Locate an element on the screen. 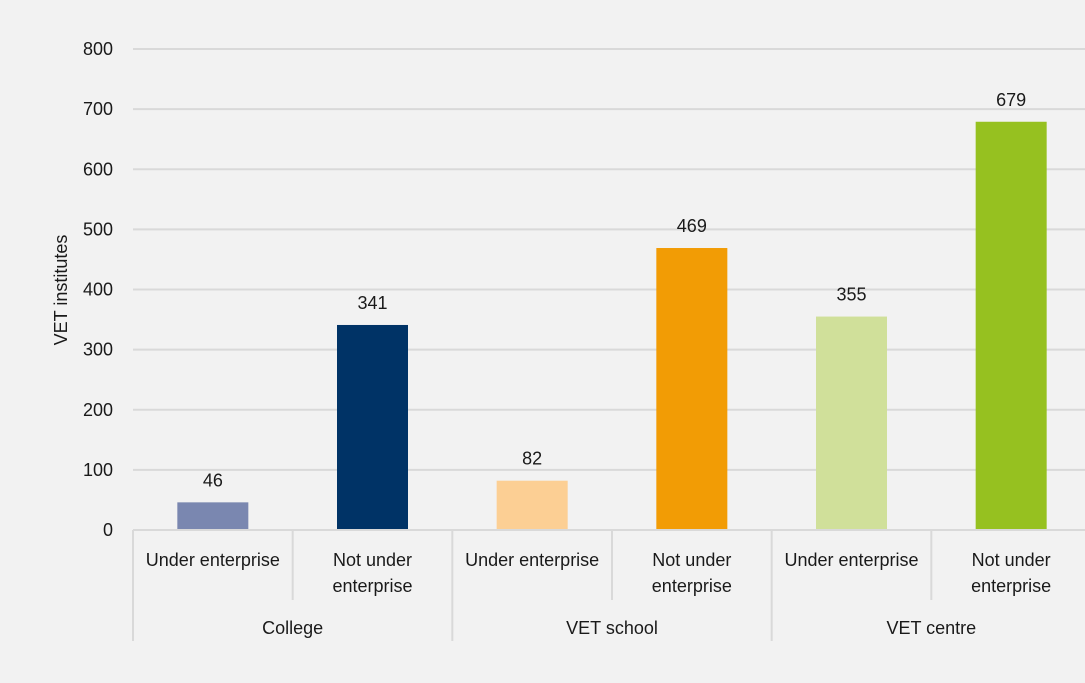 This screenshot has width=1085, height=683. group-label: VET centre is located at coordinates (931, 628).